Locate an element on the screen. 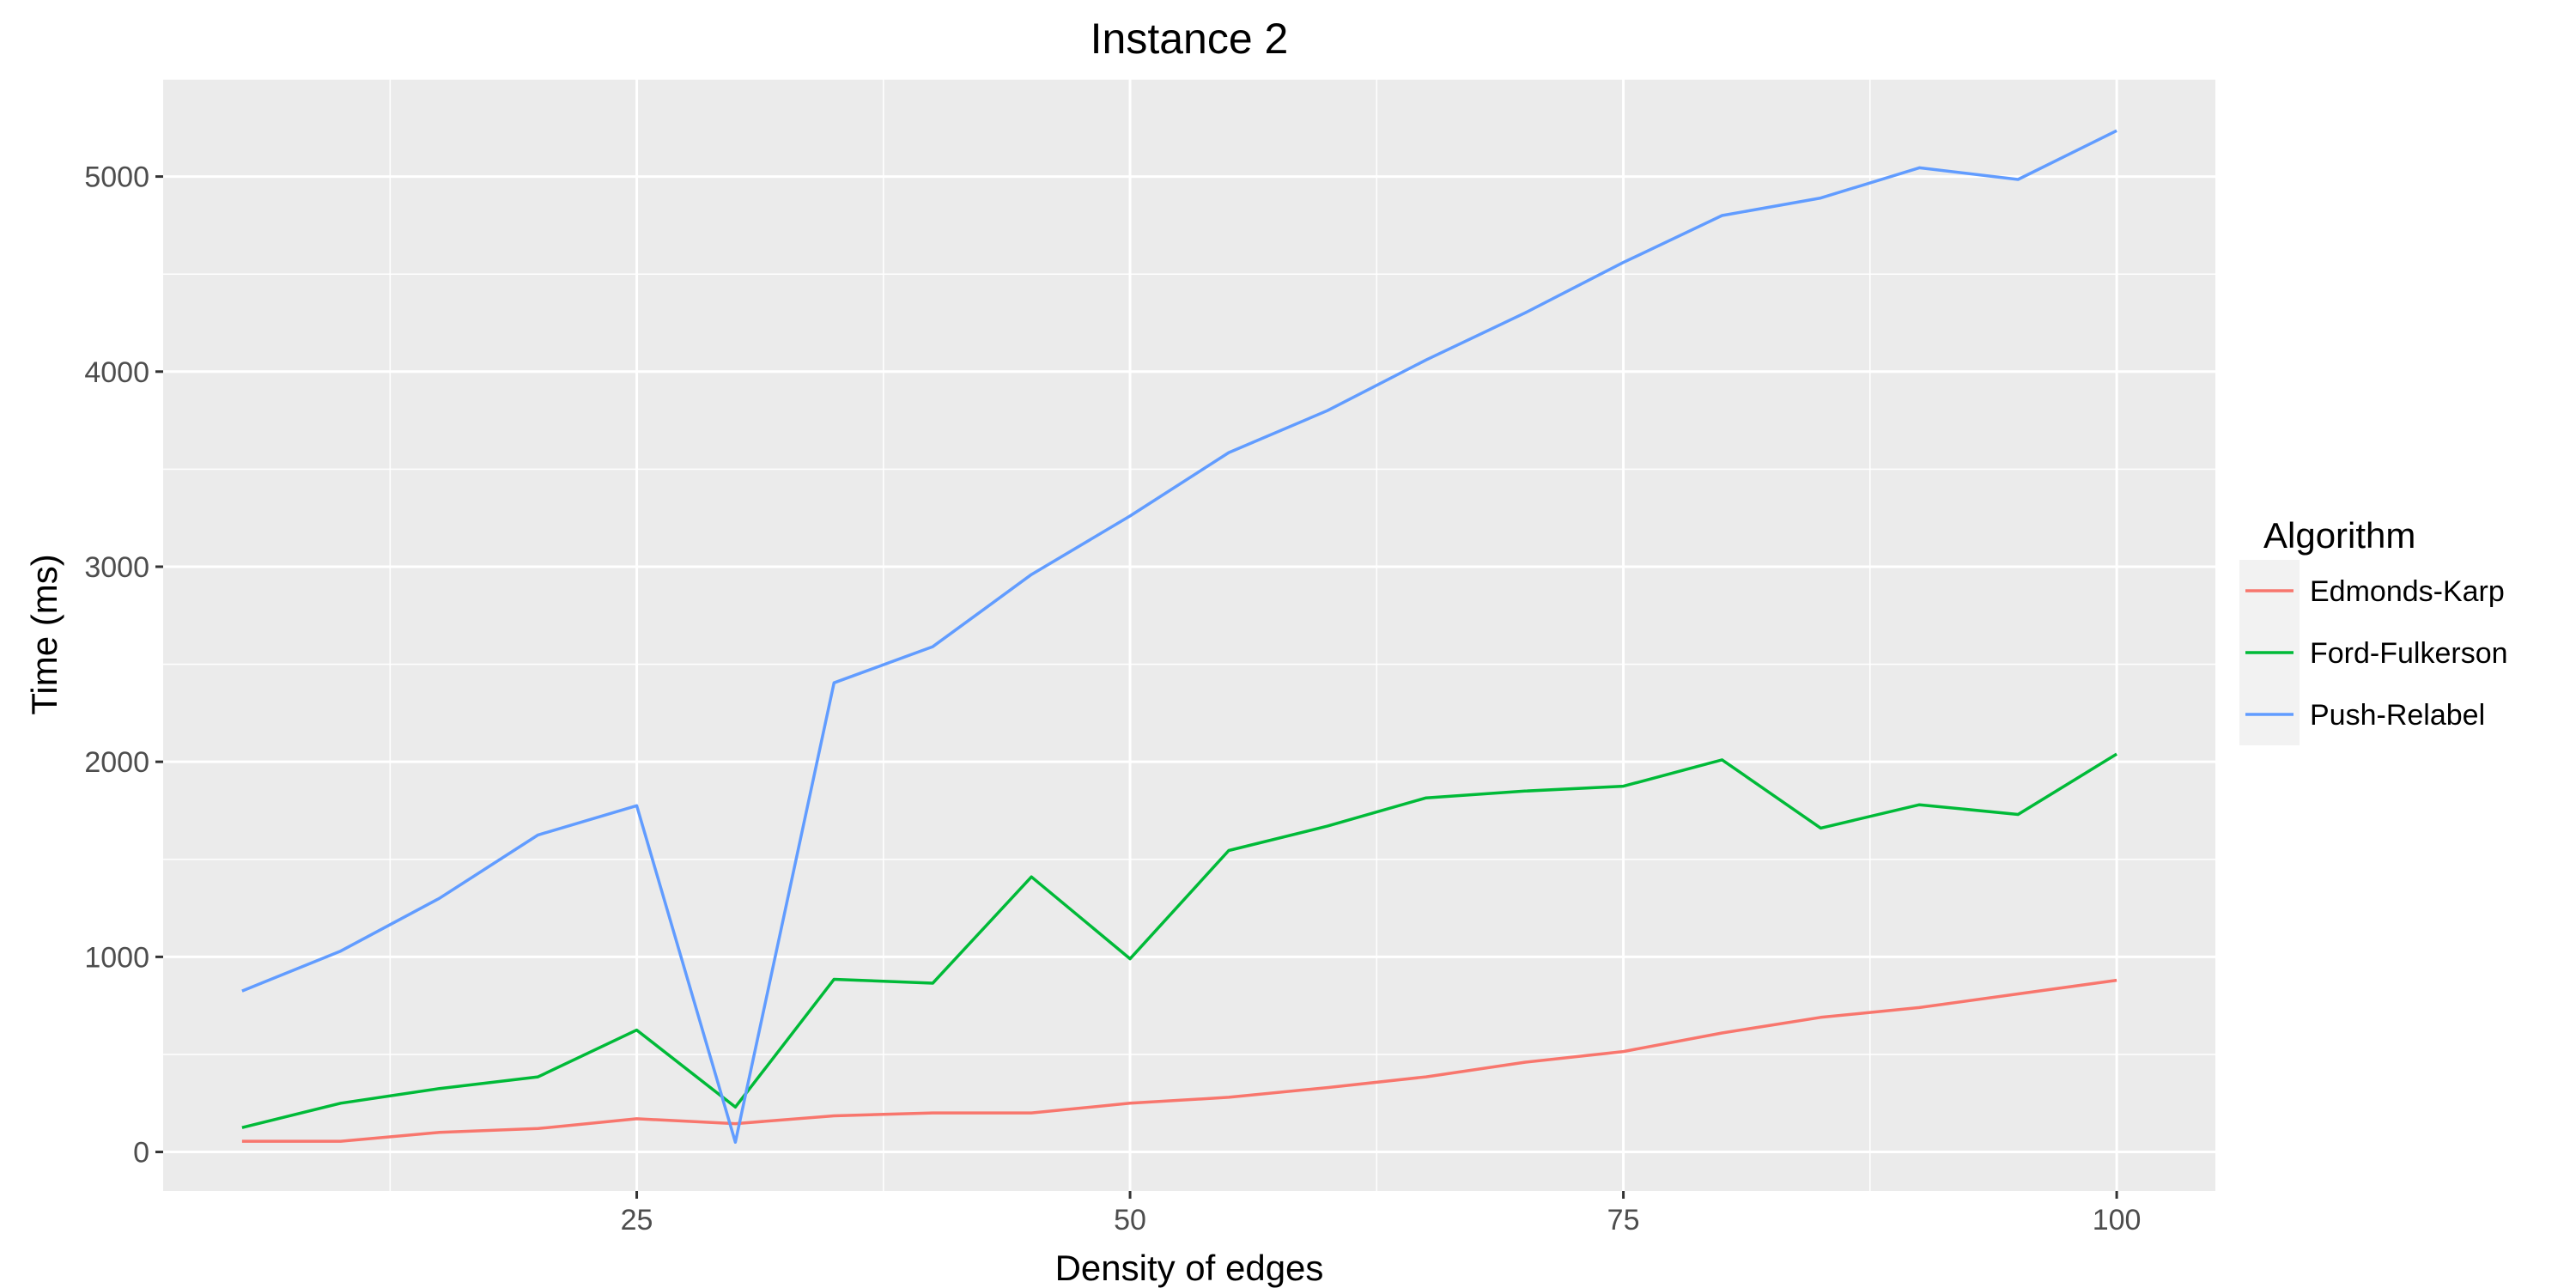  chart-title: Instance 2 is located at coordinates (1190, 39).